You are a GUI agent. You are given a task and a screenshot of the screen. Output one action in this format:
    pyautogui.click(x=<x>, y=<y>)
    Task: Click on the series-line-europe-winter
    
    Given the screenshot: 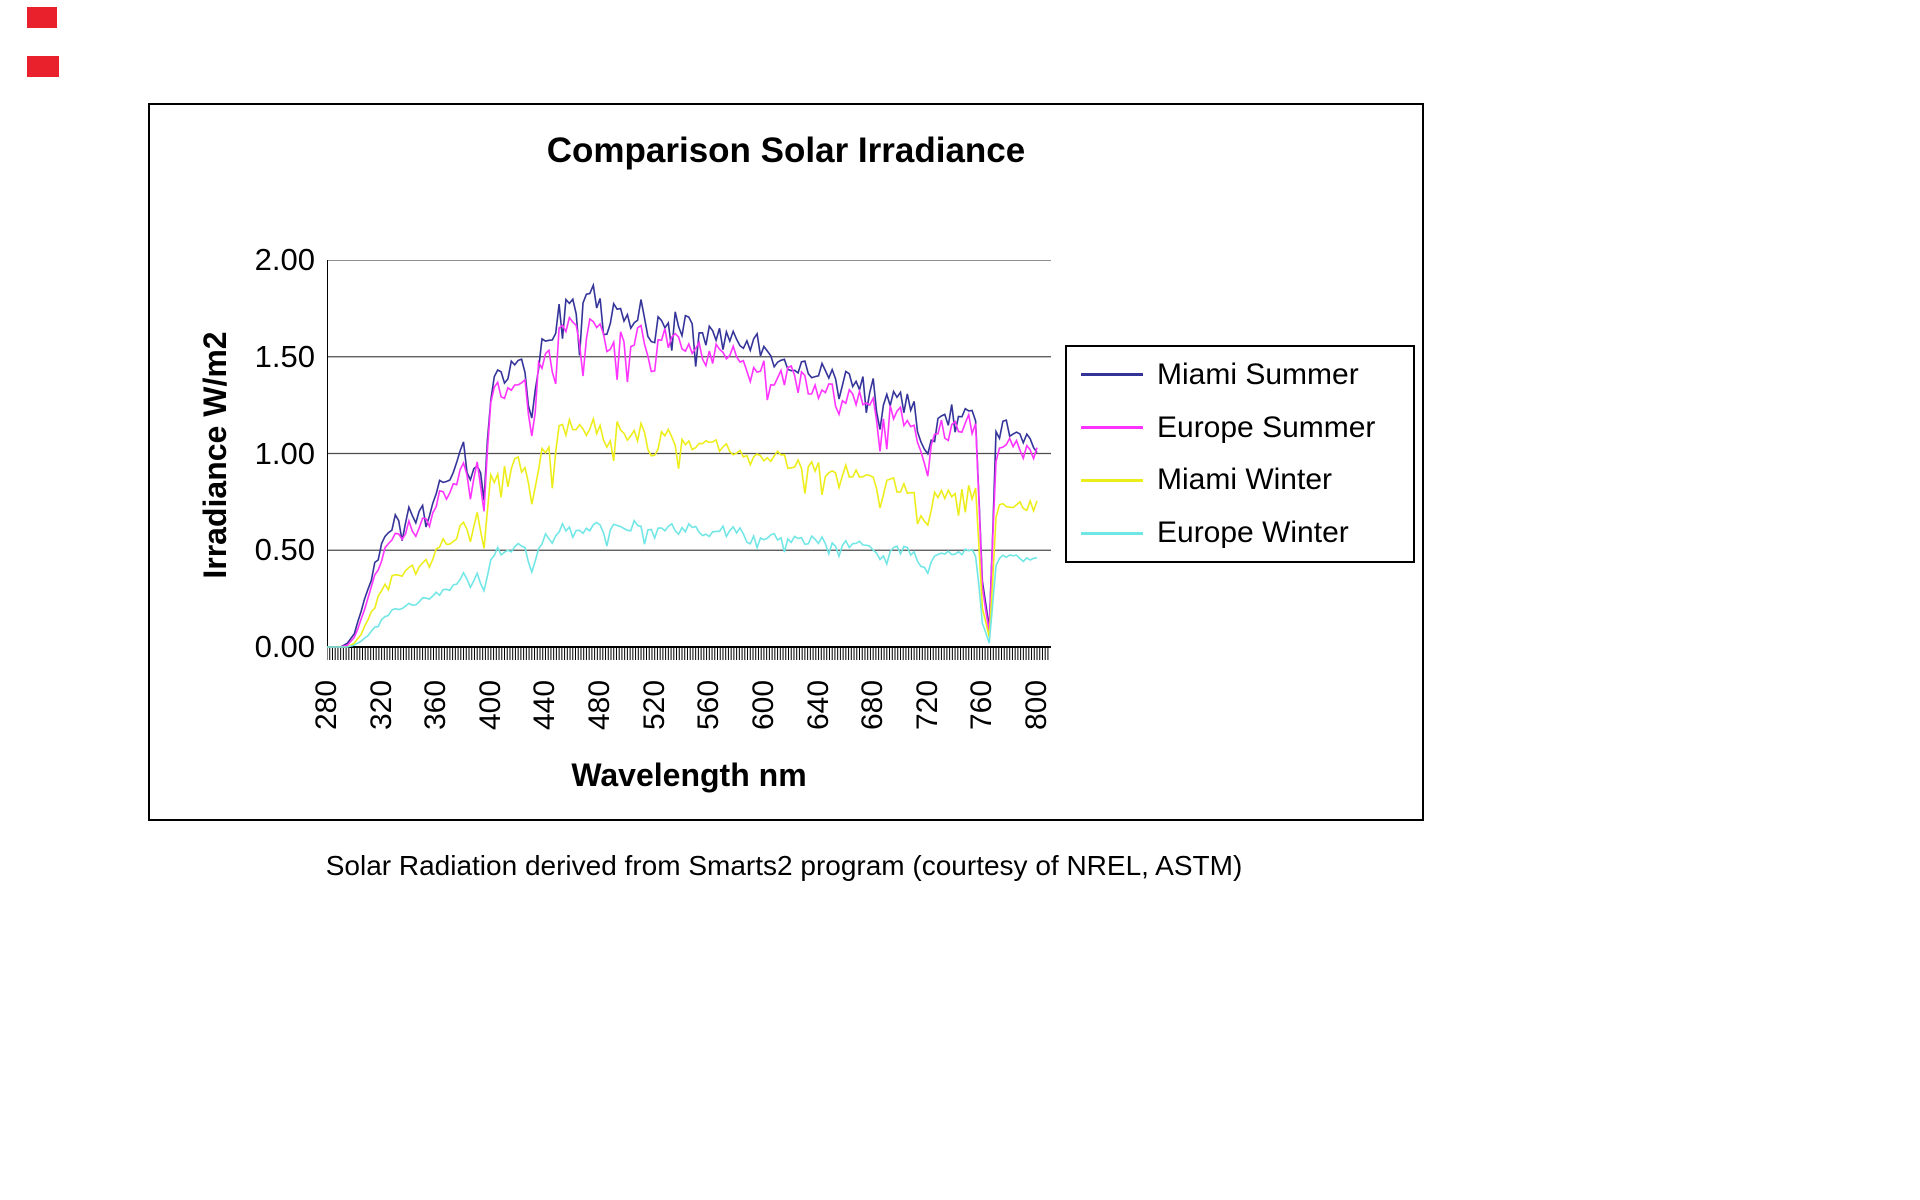 What is the action you would take?
    pyautogui.click(x=682, y=583)
    